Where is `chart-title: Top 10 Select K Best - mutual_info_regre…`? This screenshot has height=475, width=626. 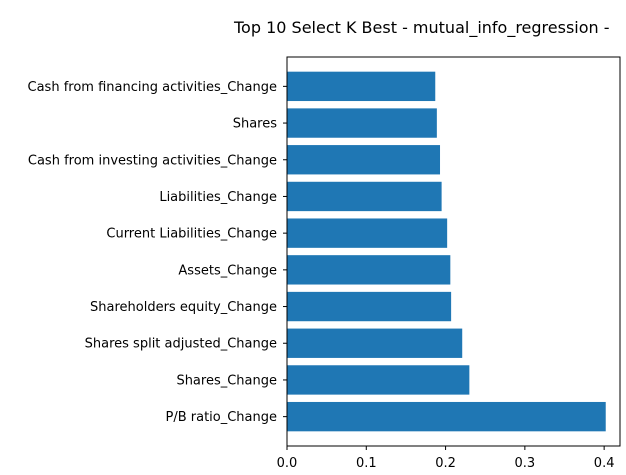 chart-title: Top 10 Select K Best - mutual_info_regre… is located at coordinates (421, 28).